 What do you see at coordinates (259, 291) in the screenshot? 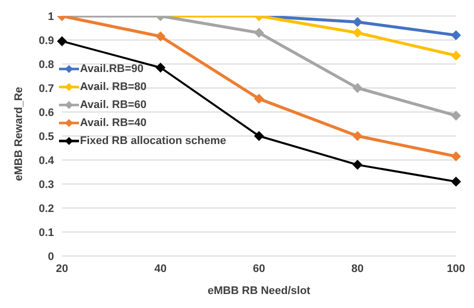
I see `x-axis-title: eMBB RB Need/slot` at bounding box center [259, 291].